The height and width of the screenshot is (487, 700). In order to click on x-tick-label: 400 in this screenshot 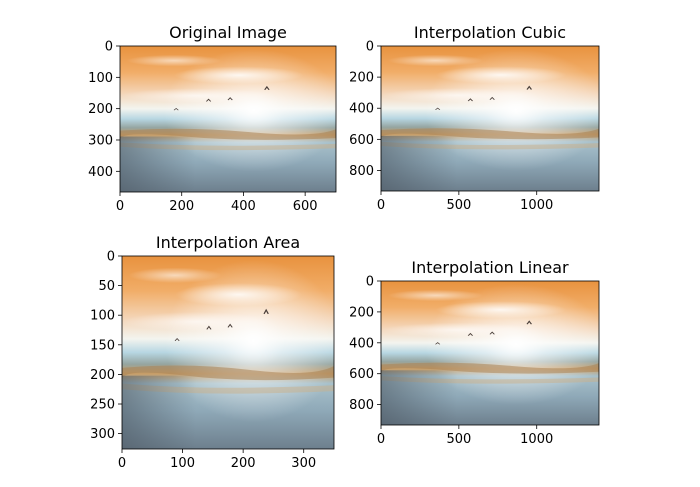, I will do `click(243, 206)`.